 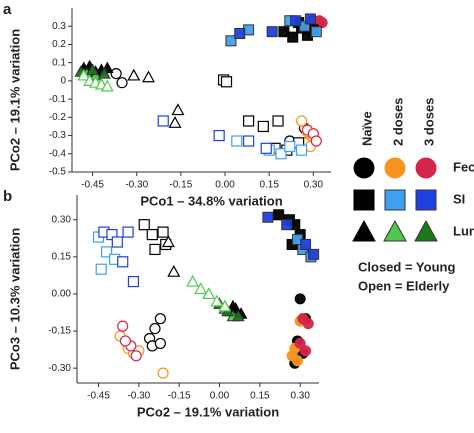 What do you see at coordinates (58, 99) in the screenshot?
I see `y-tick-label: -0.1` at bounding box center [58, 99].